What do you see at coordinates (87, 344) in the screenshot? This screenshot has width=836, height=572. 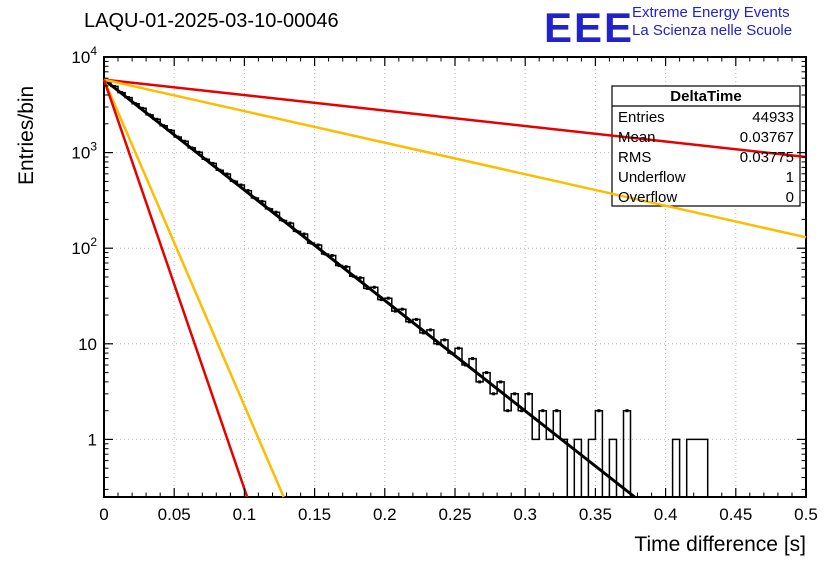 I see `y-tick-label: 10` at bounding box center [87, 344].